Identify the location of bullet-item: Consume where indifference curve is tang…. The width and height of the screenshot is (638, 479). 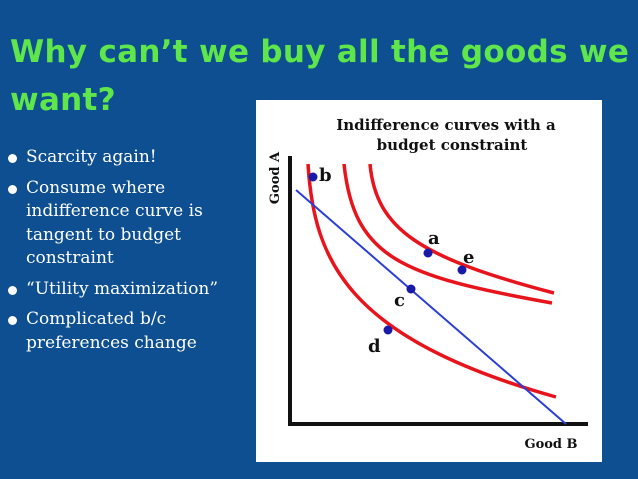
(124, 224).